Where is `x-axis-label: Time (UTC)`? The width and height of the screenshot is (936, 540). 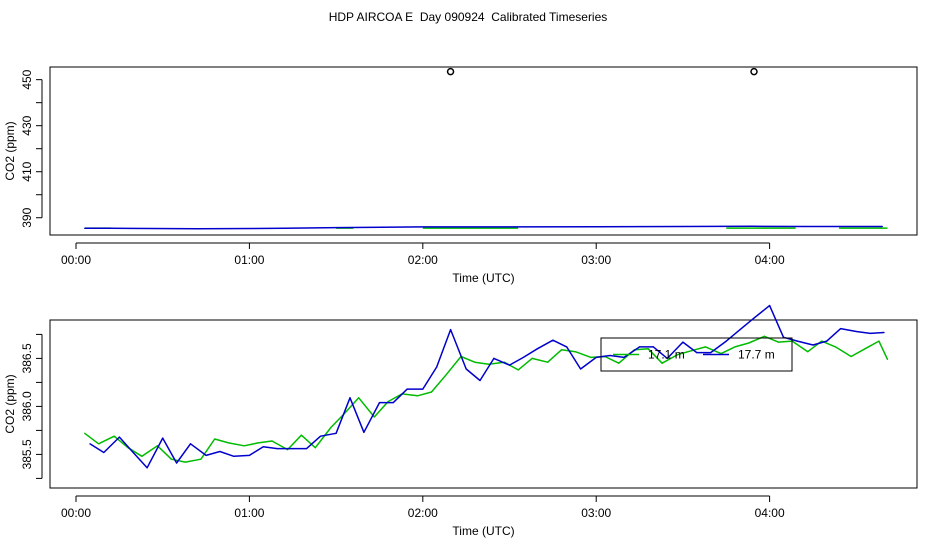 x-axis-label: Time (UTC) is located at coordinates (483, 278).